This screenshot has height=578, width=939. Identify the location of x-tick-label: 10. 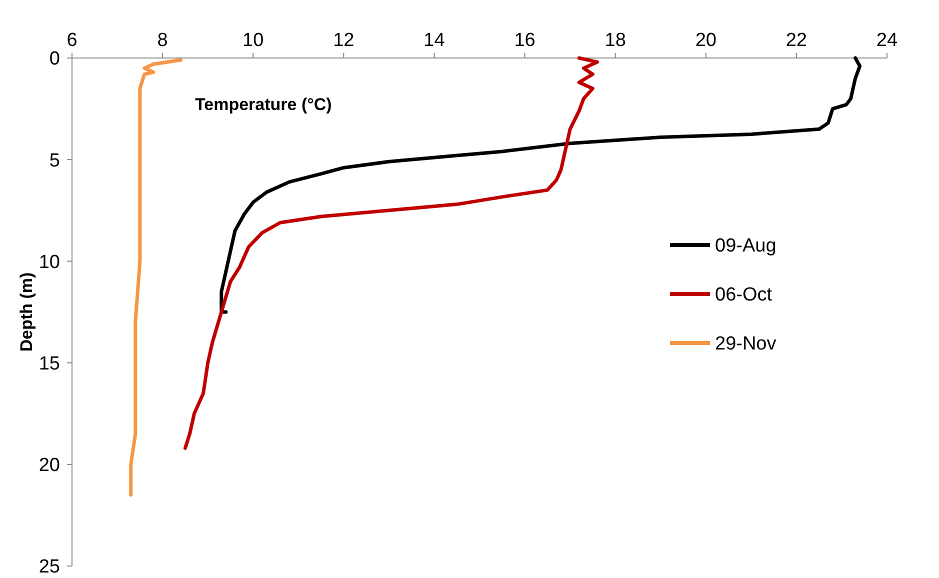
(253, 40).